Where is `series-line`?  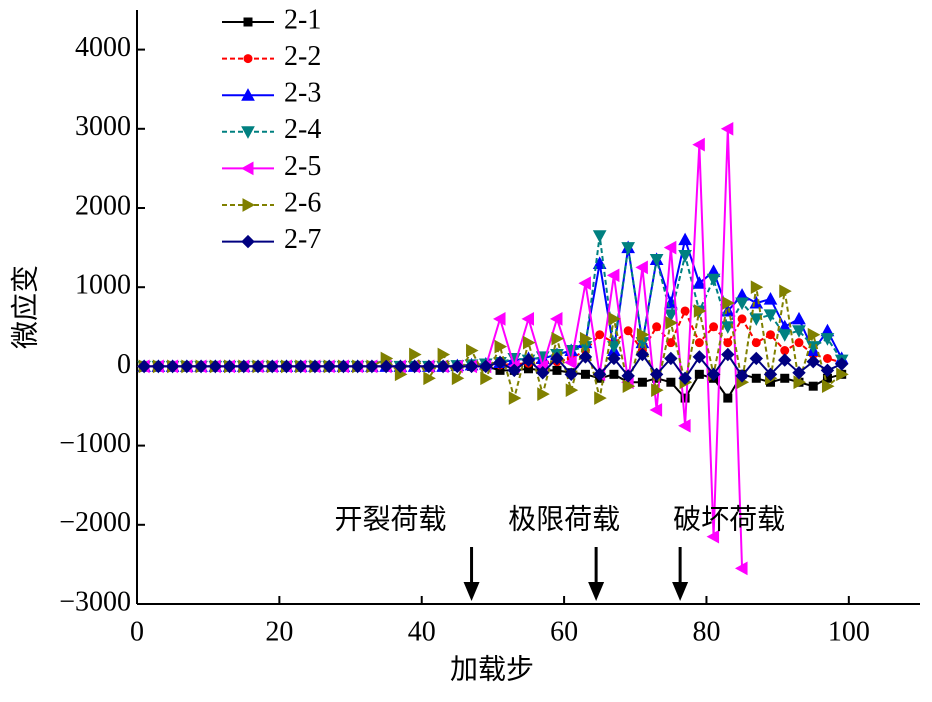
series-line is located at coordinates (493, 301).